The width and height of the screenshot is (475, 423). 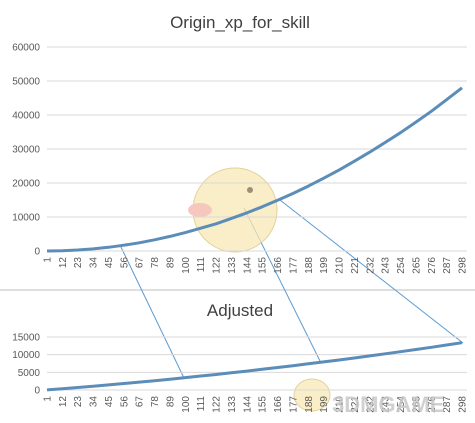 I want to click on y-tick-label: 15000, so click(x=26, y=338).